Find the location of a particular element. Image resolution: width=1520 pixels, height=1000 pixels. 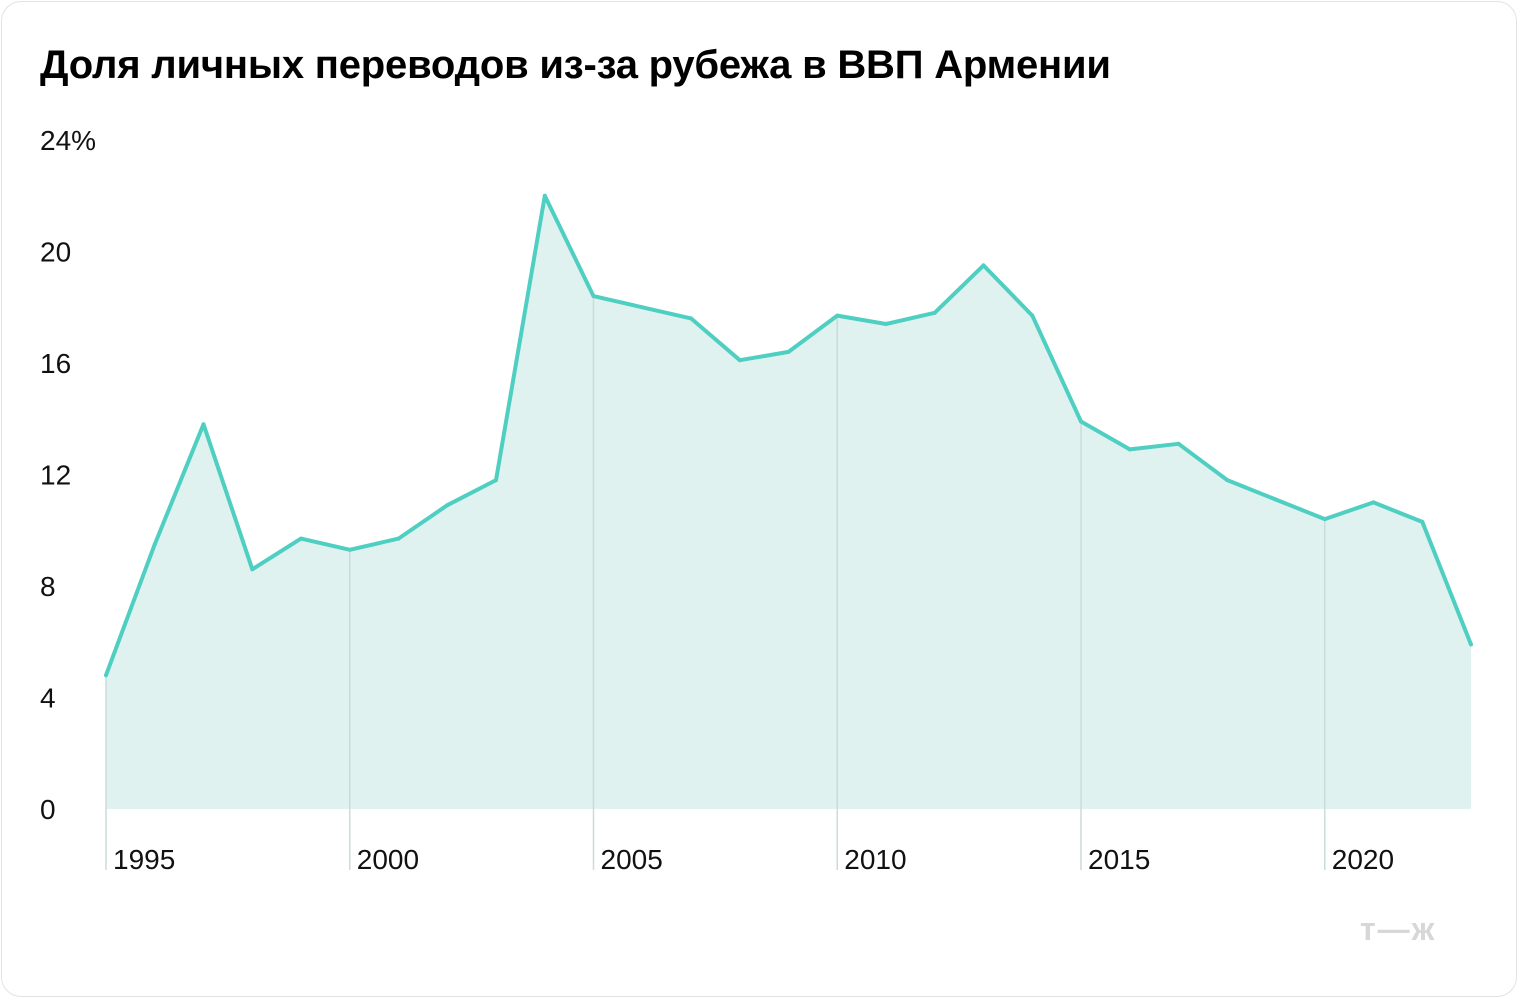

data-point-2013 is located at coordinates (983, 265).